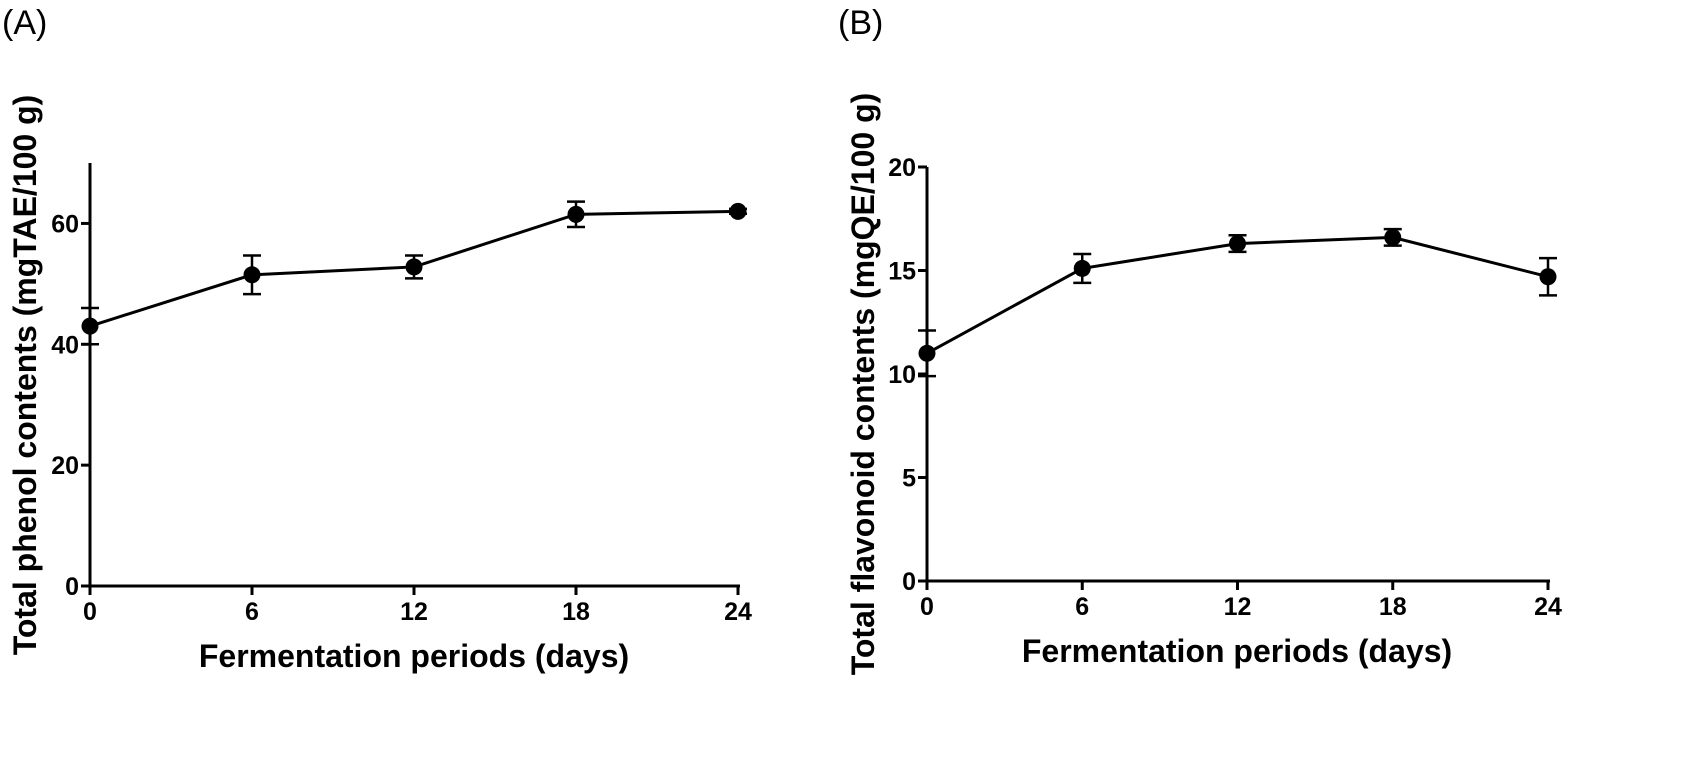 The width and height of the screenshot is (1705, 767). What do you see at coordinates (902, 375) in the screenshot?
I see `y-tick-label: 10` at bounding box center [902, 375].